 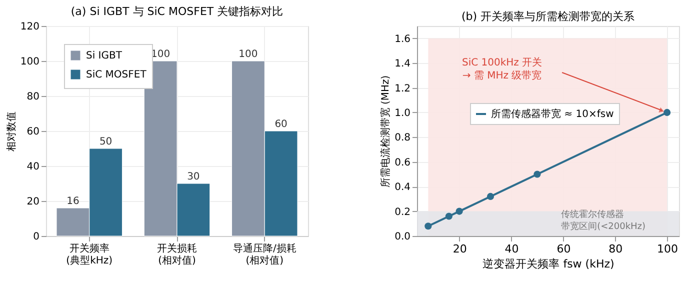 I want to click on y-tick-label: 1.0, so click(x=402, y=113).